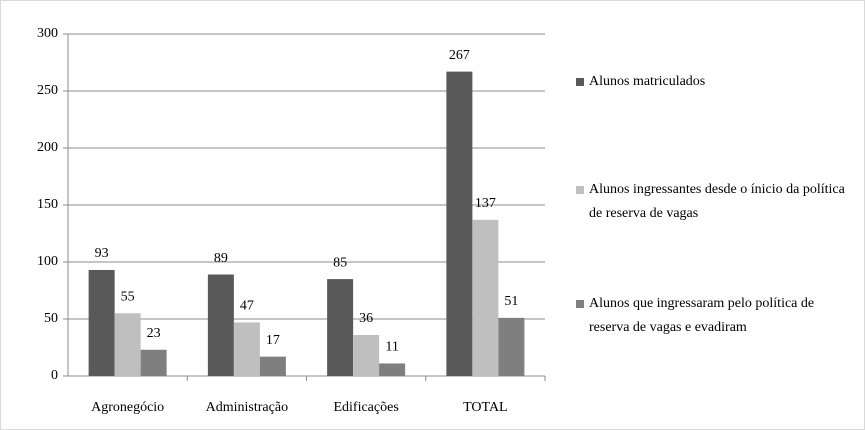 This screenshot has width=865, height=430. I want to click on y-tick-label: 150, so click(47, 204).